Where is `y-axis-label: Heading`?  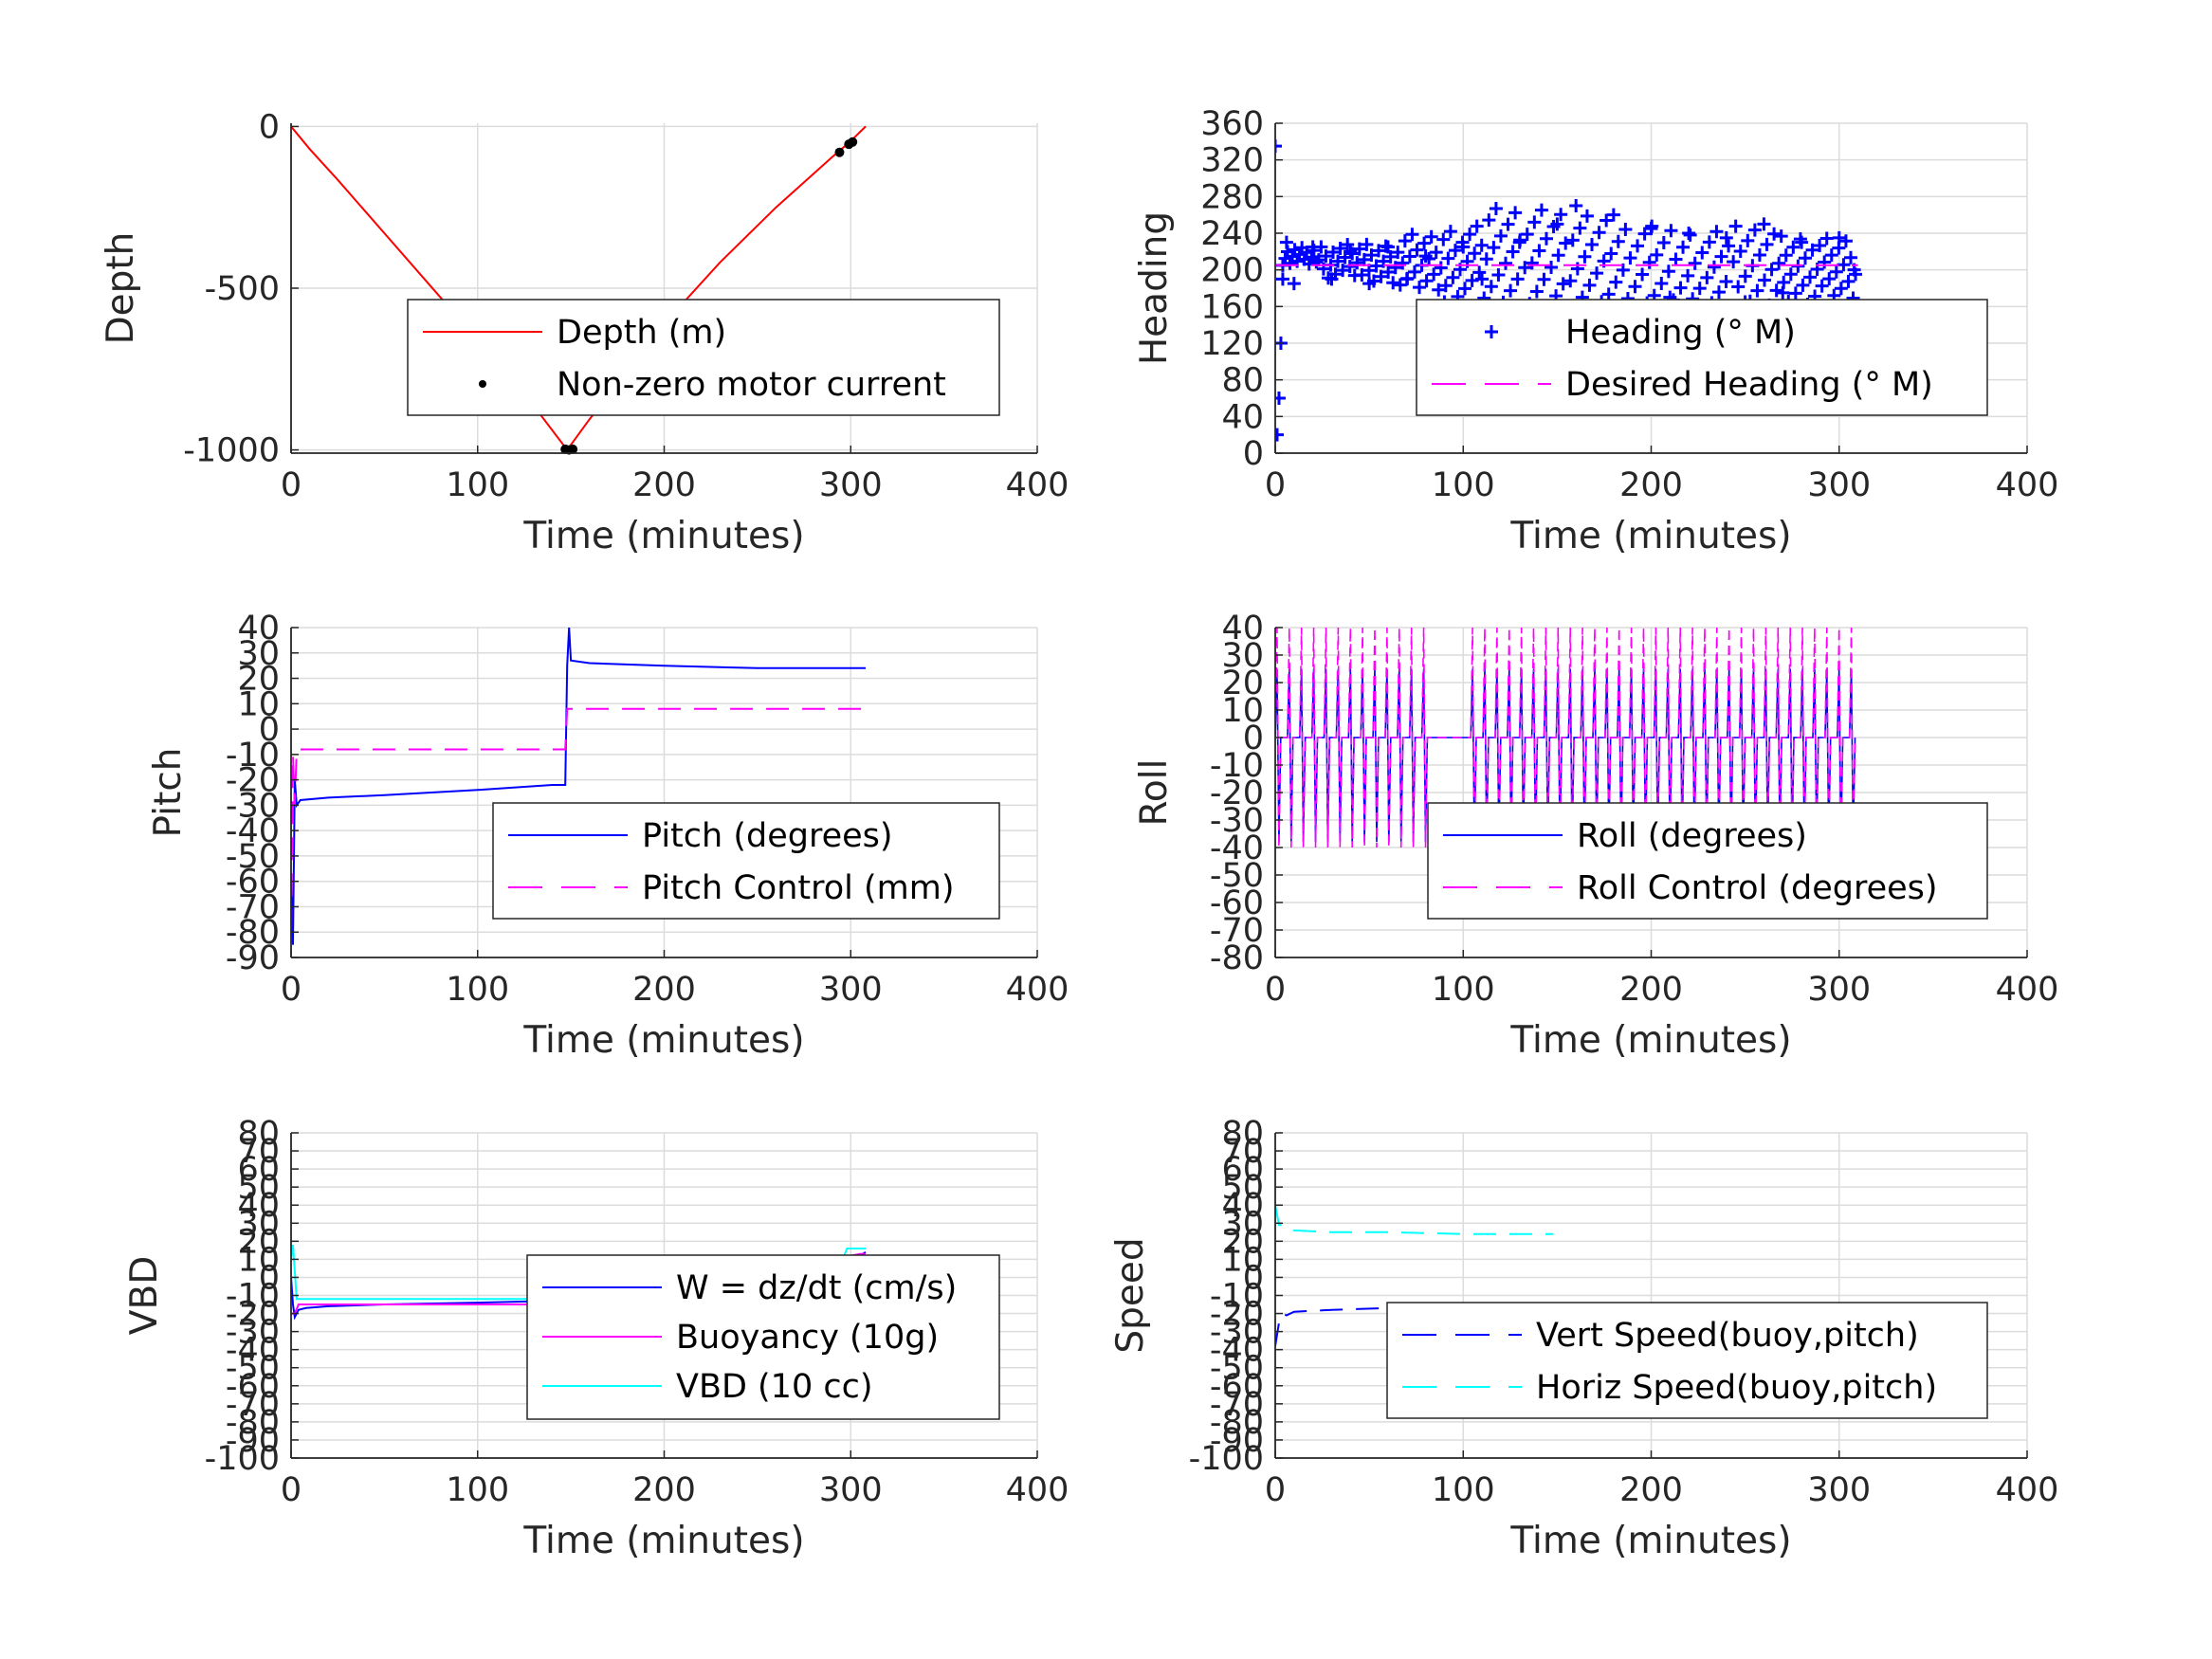 y-axis-label: Heading is located at coordinates (1154, 288).